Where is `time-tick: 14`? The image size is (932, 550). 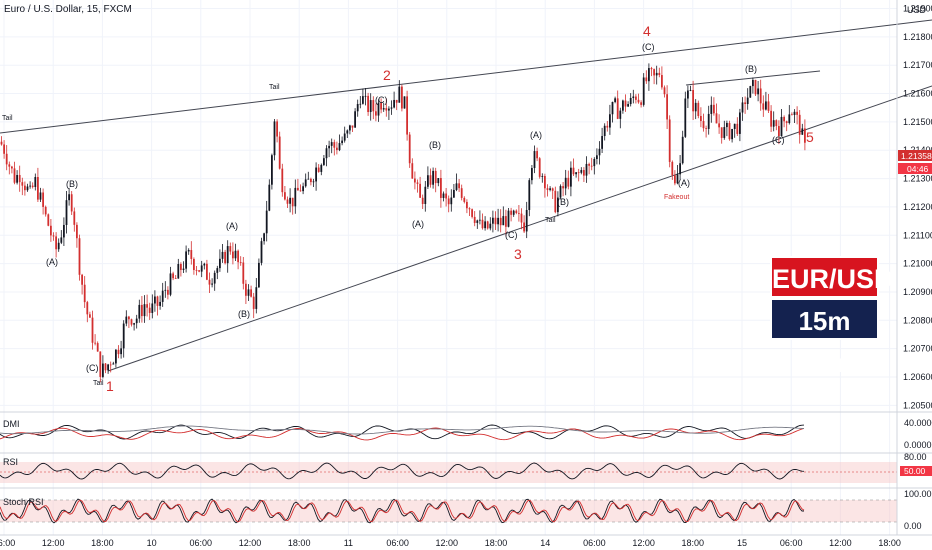
time-tick: 14 is located at coordinates (545, 543).